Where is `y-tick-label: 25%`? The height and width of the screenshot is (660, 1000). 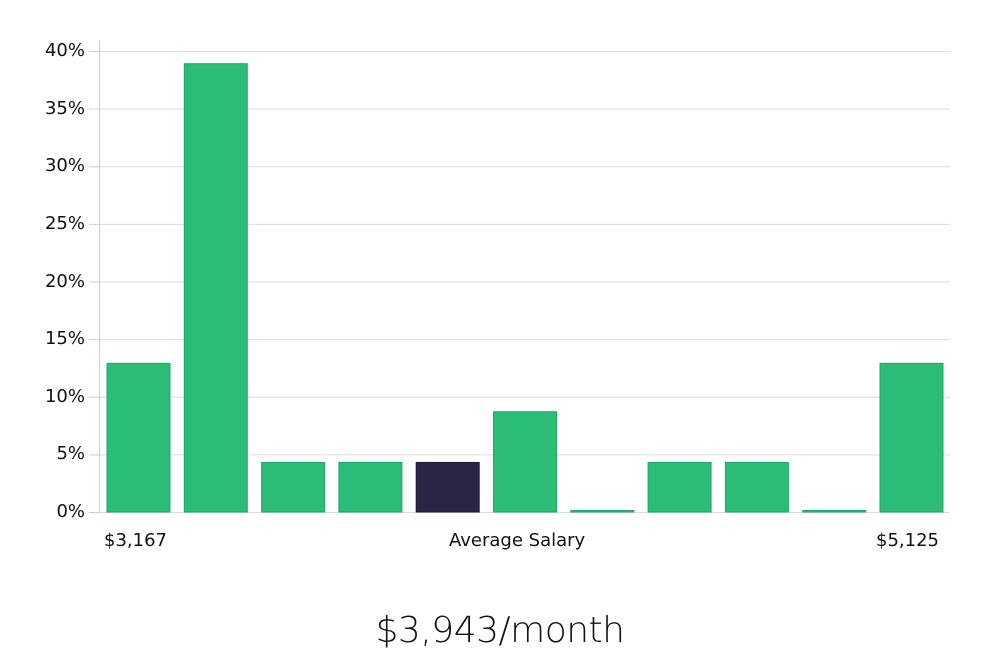
y-tick-label: 25% is located at coordinates (64, 223).